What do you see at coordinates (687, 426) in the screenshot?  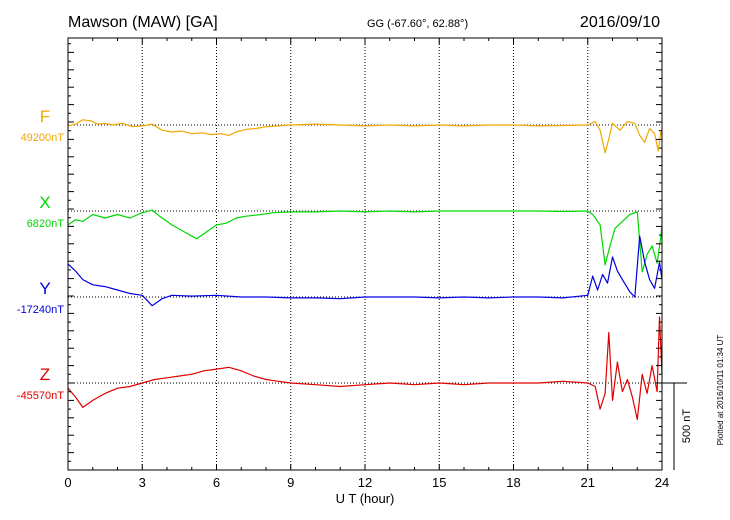 I see `scale-bar-label: 500 nT` at bounding box center [687, 426].